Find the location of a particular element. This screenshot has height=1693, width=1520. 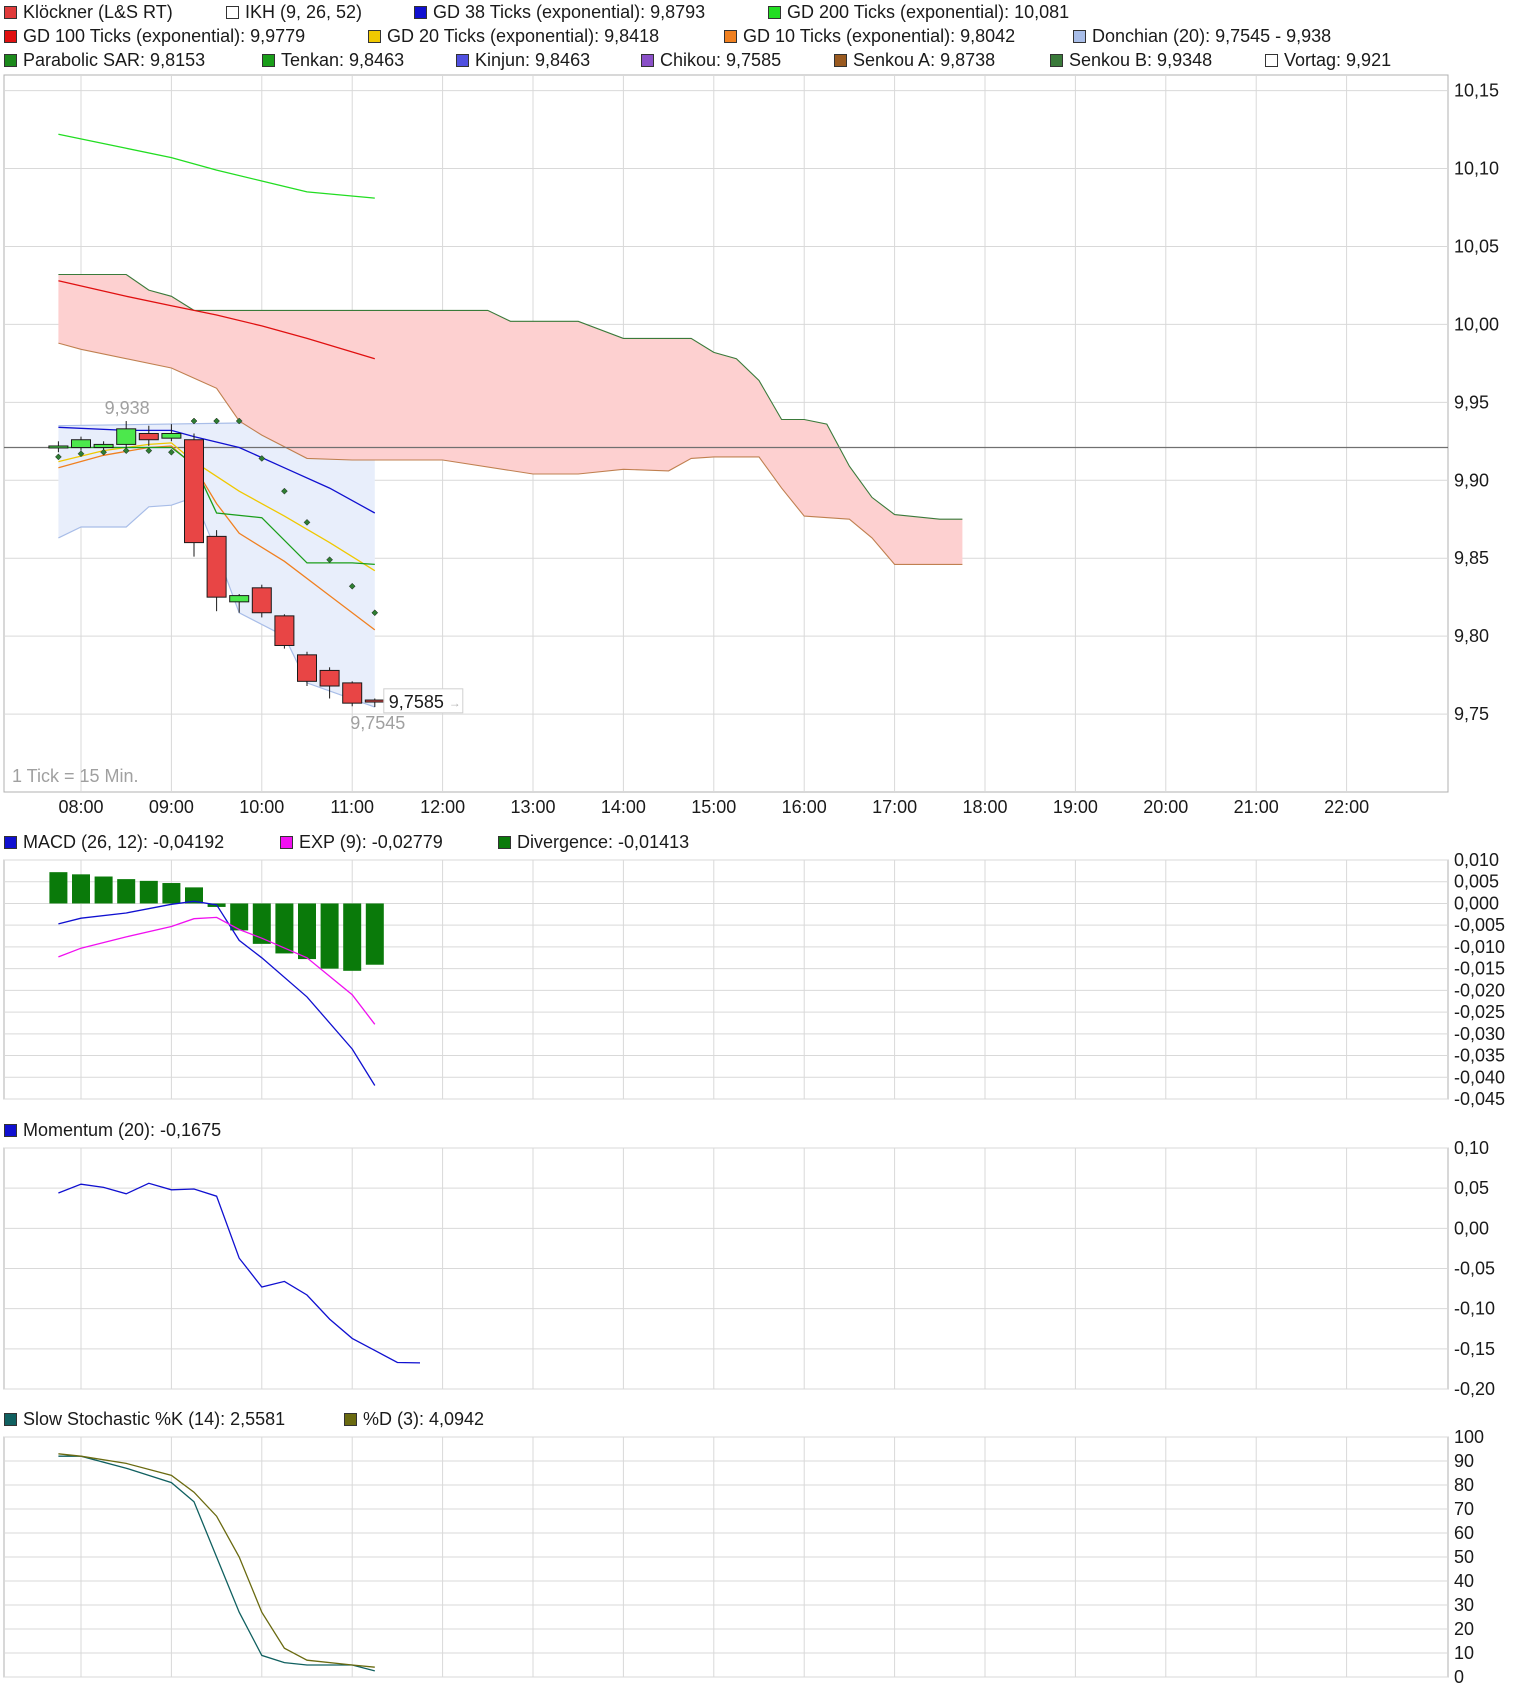

series-line-tenkan- is located at coordinates (216, 506).